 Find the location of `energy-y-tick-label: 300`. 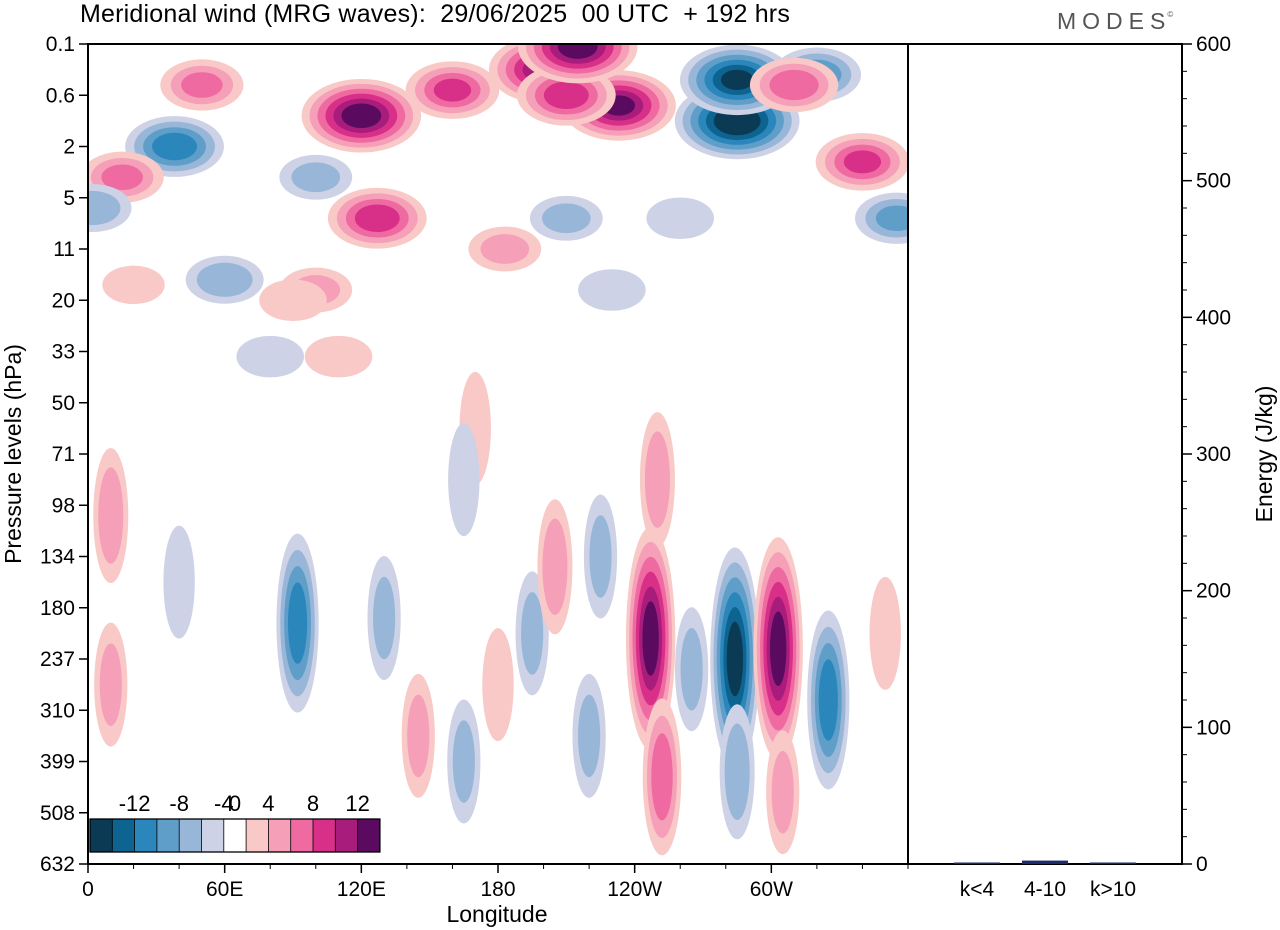

energy-y-tick-label: 300 is located at coordinates (1213, 454).